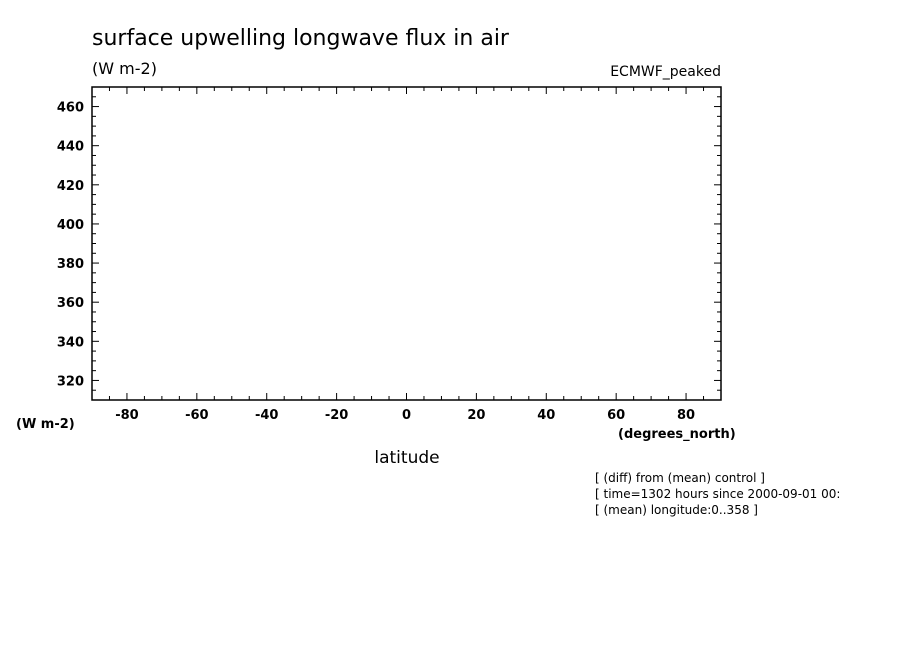 The height and width of the screenshot is (654, 904). I want to click on x-units-label: (degrees_north), so click(677, 434).